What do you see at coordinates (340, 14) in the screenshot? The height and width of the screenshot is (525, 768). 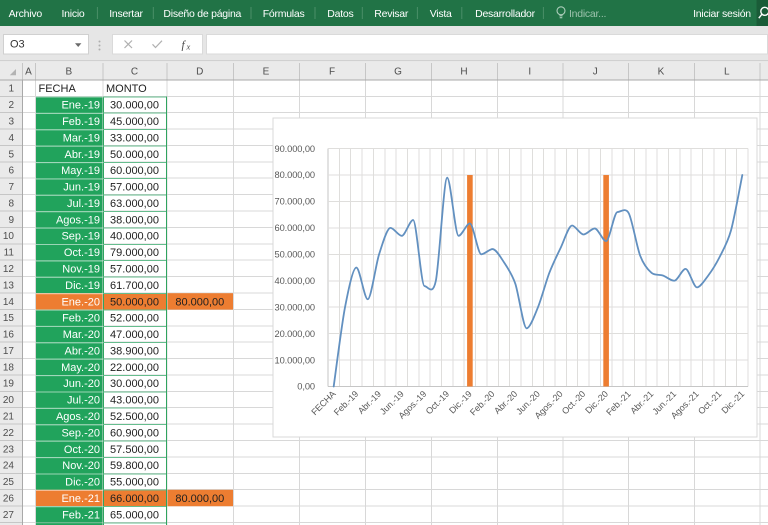 I see `svg-text: Datos` at bounding box center [340, 14].